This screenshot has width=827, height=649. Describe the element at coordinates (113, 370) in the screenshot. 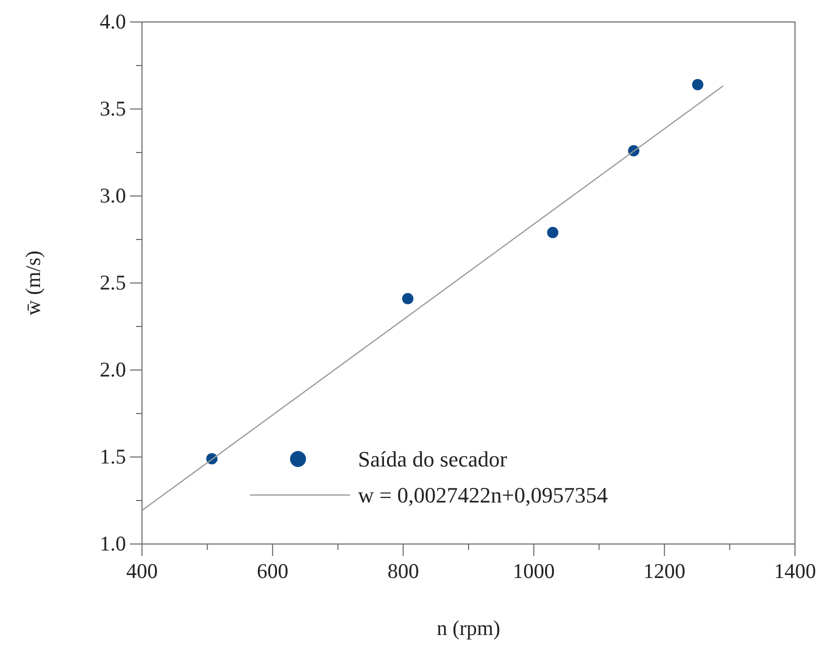

I see `y-tick-label: 2.0` at that location.